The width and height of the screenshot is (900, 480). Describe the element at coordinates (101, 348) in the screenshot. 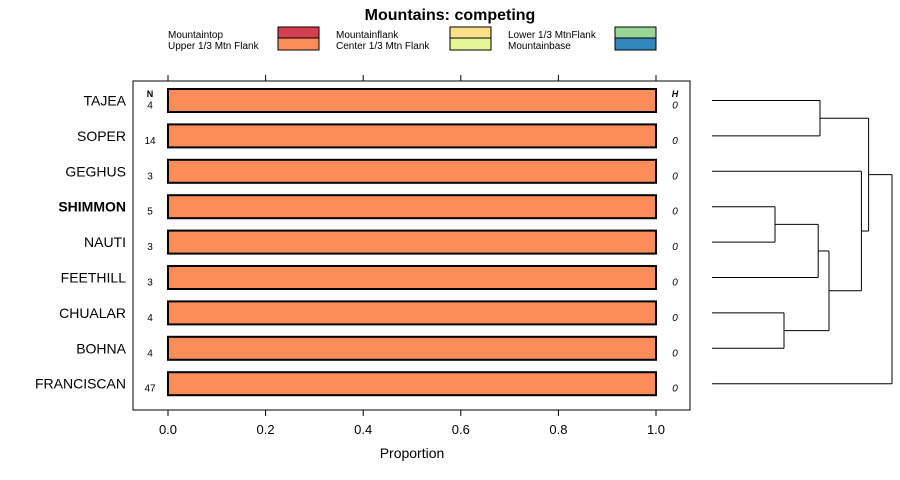

I see `category-label: BOHNA` at that location.